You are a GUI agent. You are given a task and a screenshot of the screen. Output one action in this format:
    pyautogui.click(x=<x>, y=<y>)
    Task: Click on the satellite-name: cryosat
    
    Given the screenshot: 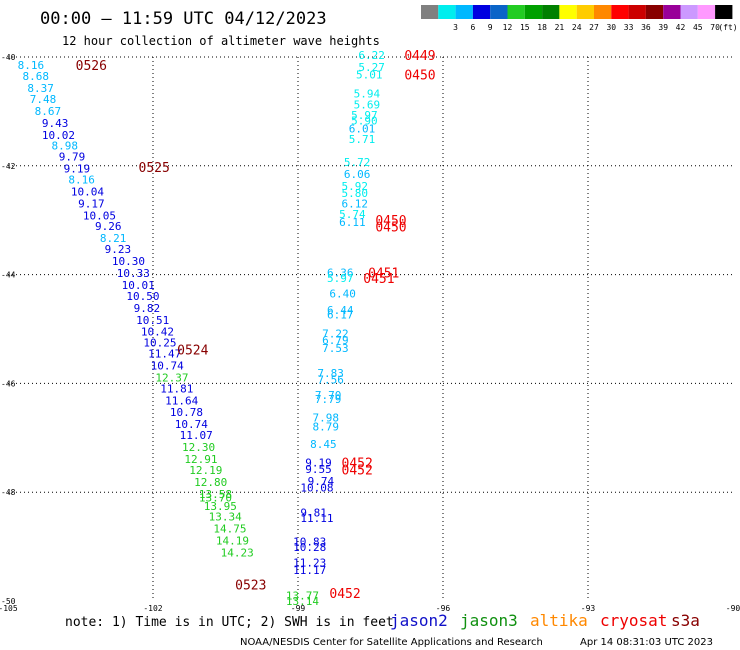 What is the action you would take?
    pyautogui.click(x=633, y=620)
    